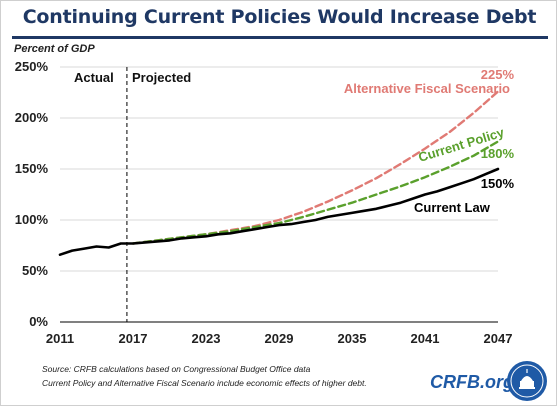 The width and height of the screenshot is (559, 408). I want to click on x-tick-label: 2029, so click(279, 338).